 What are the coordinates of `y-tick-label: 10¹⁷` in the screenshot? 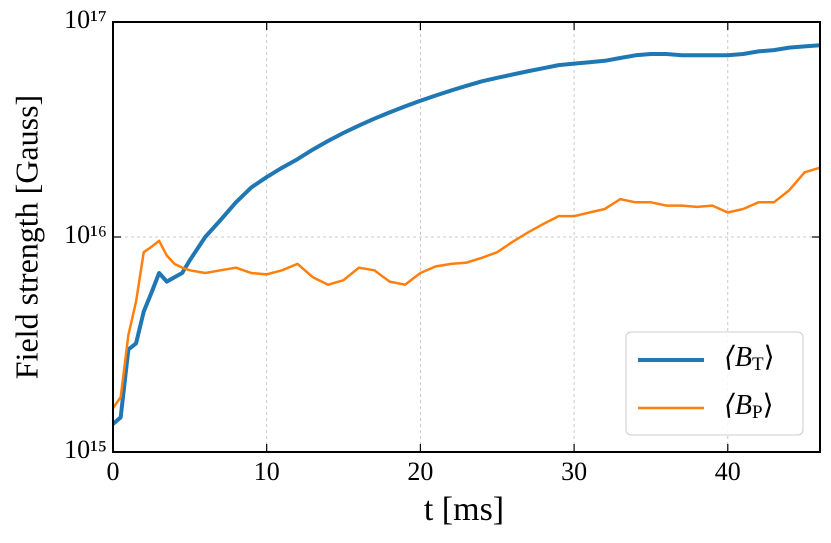 It's located at (85, 19).